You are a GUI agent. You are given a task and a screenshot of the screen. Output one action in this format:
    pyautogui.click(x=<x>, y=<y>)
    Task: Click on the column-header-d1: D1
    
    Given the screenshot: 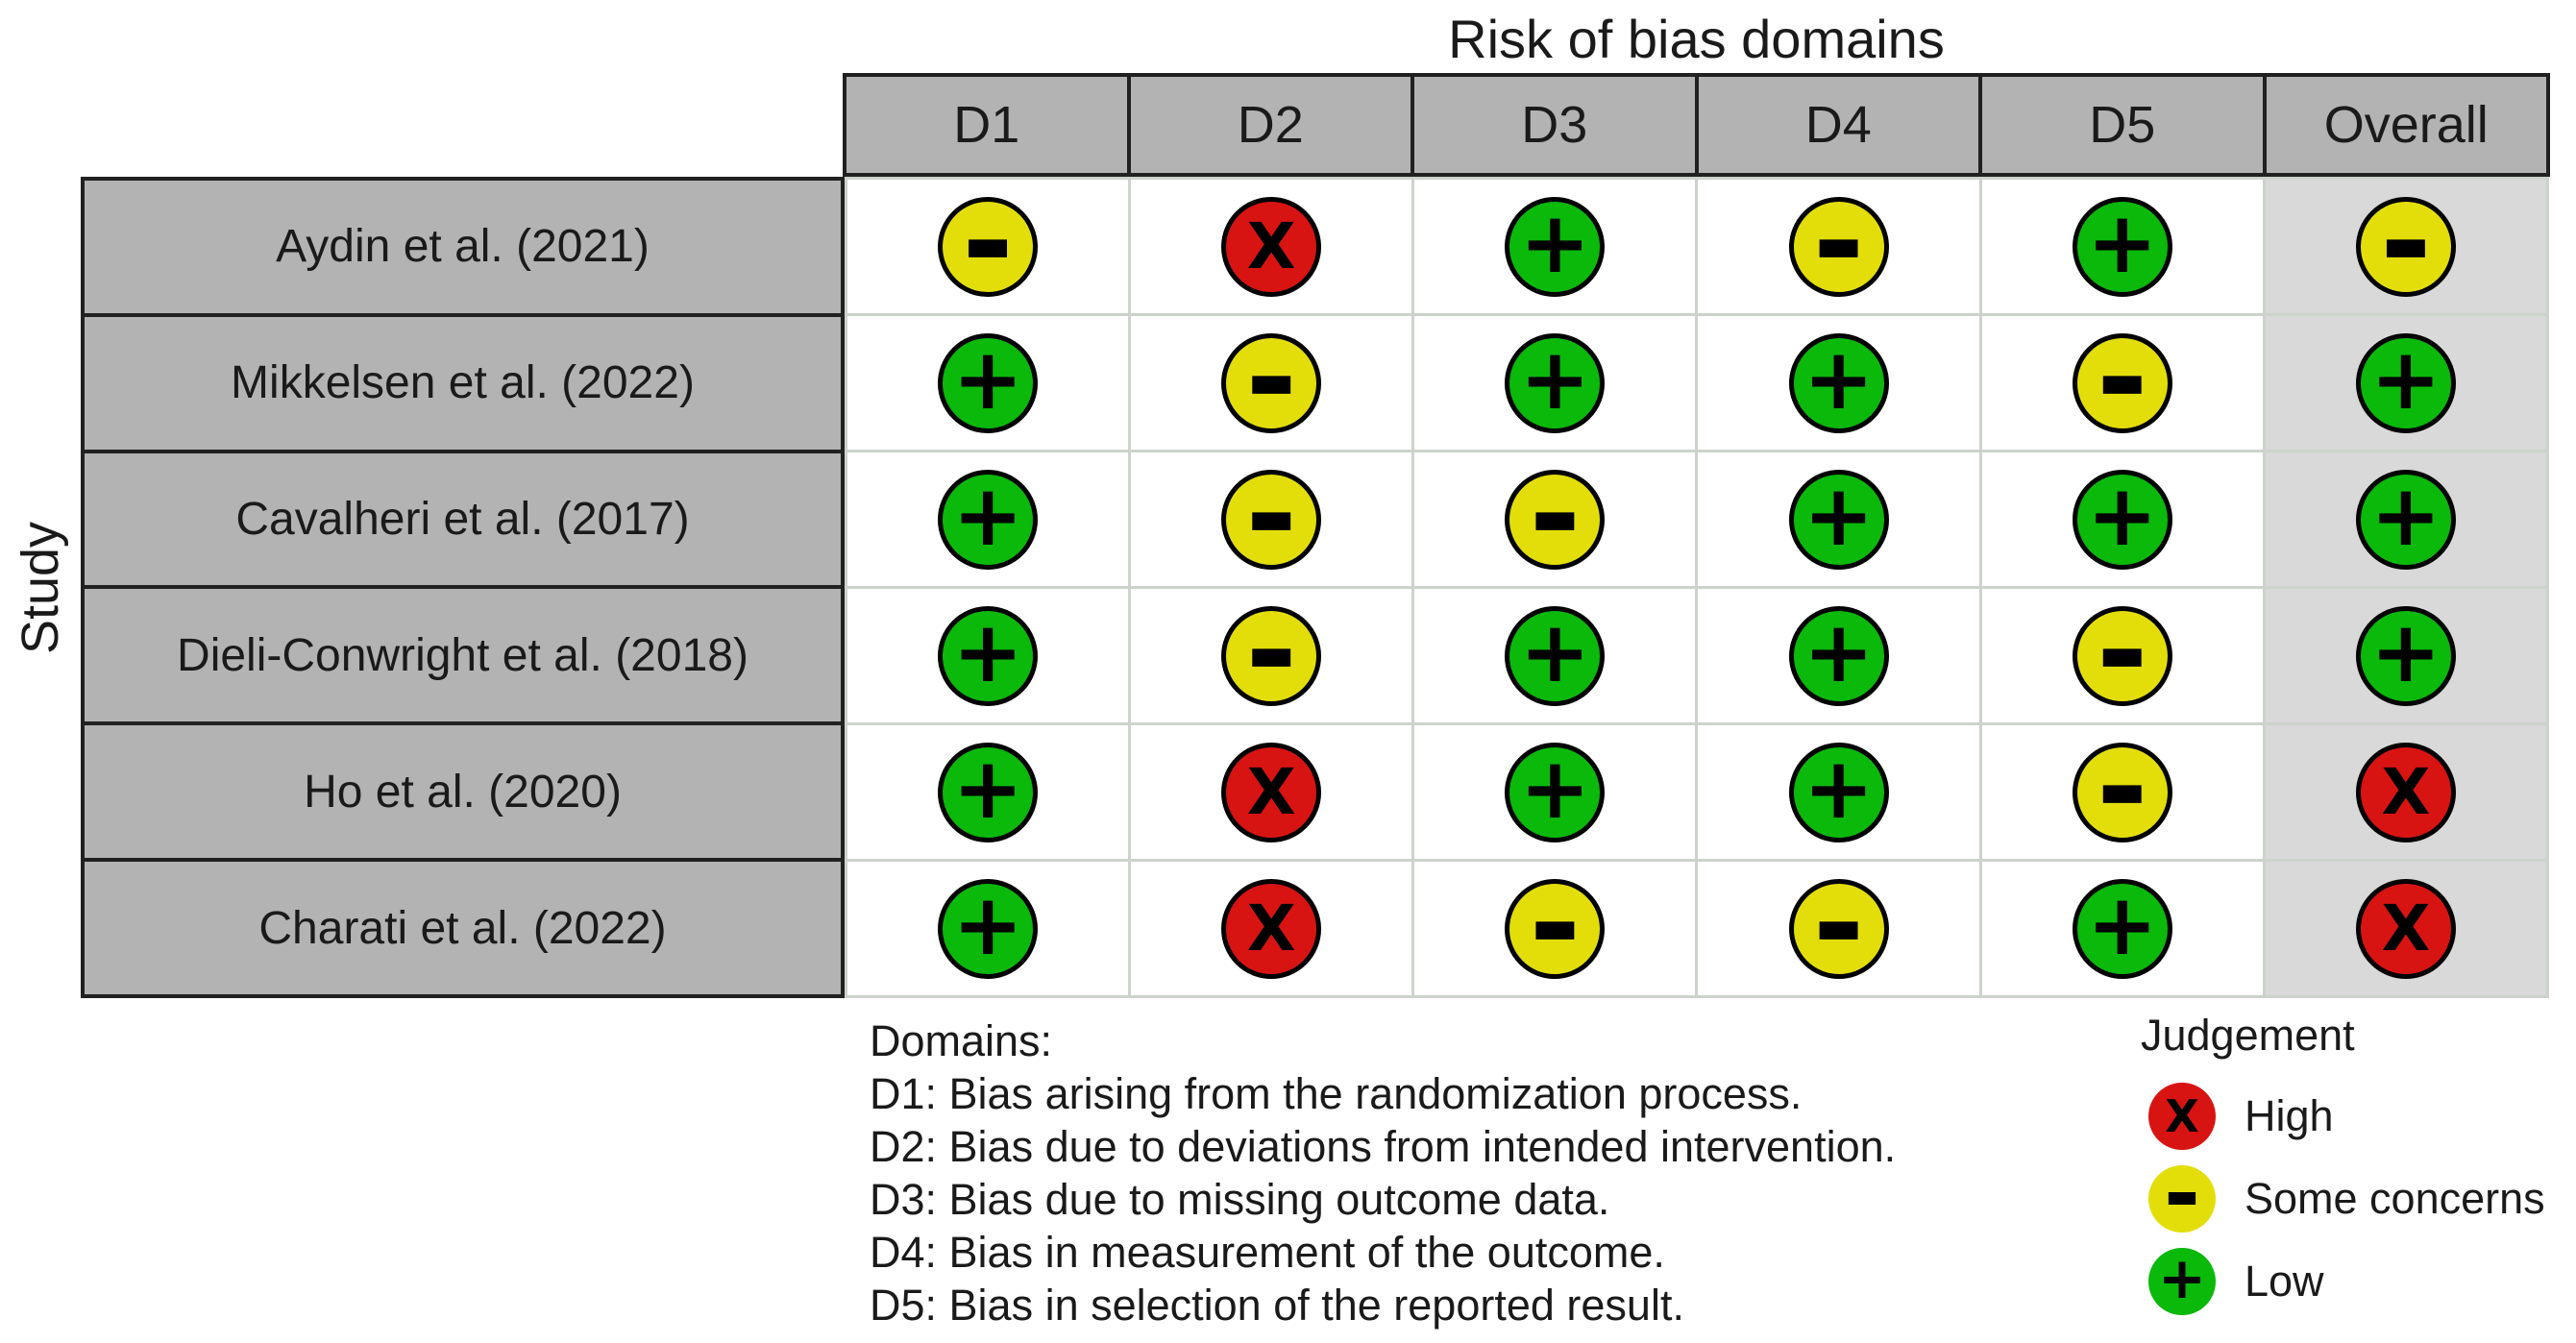 What is the action you would take?
    pyautogui.click(x=986, y=125)
    